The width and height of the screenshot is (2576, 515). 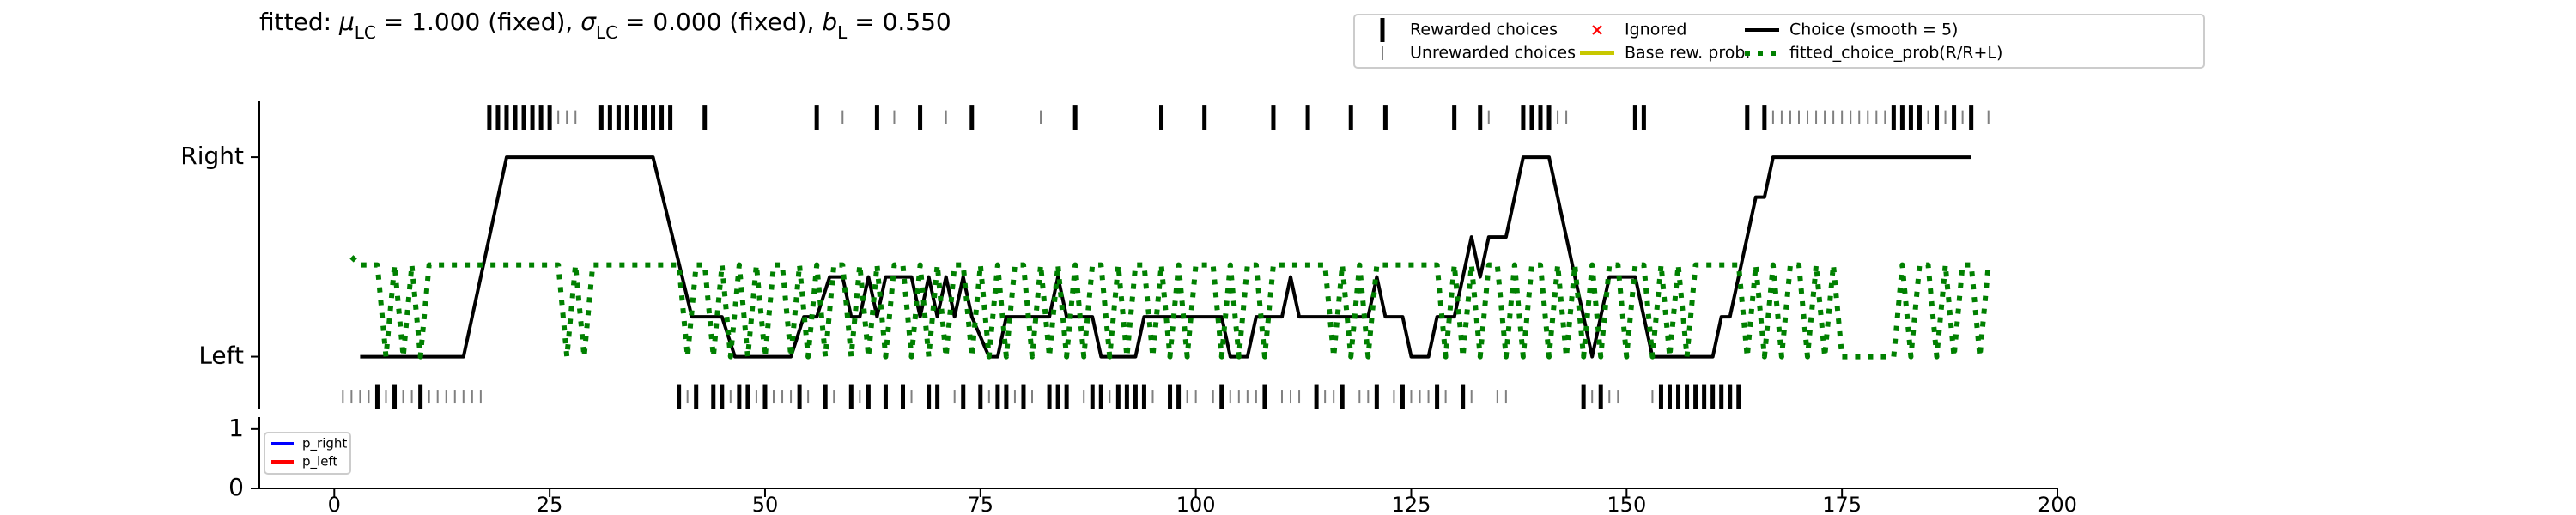 What do you see at coordinates (1484, 30) in the screenshot?
I see `legend-label: Rewarded choices` at bounding box center [1484, 30].